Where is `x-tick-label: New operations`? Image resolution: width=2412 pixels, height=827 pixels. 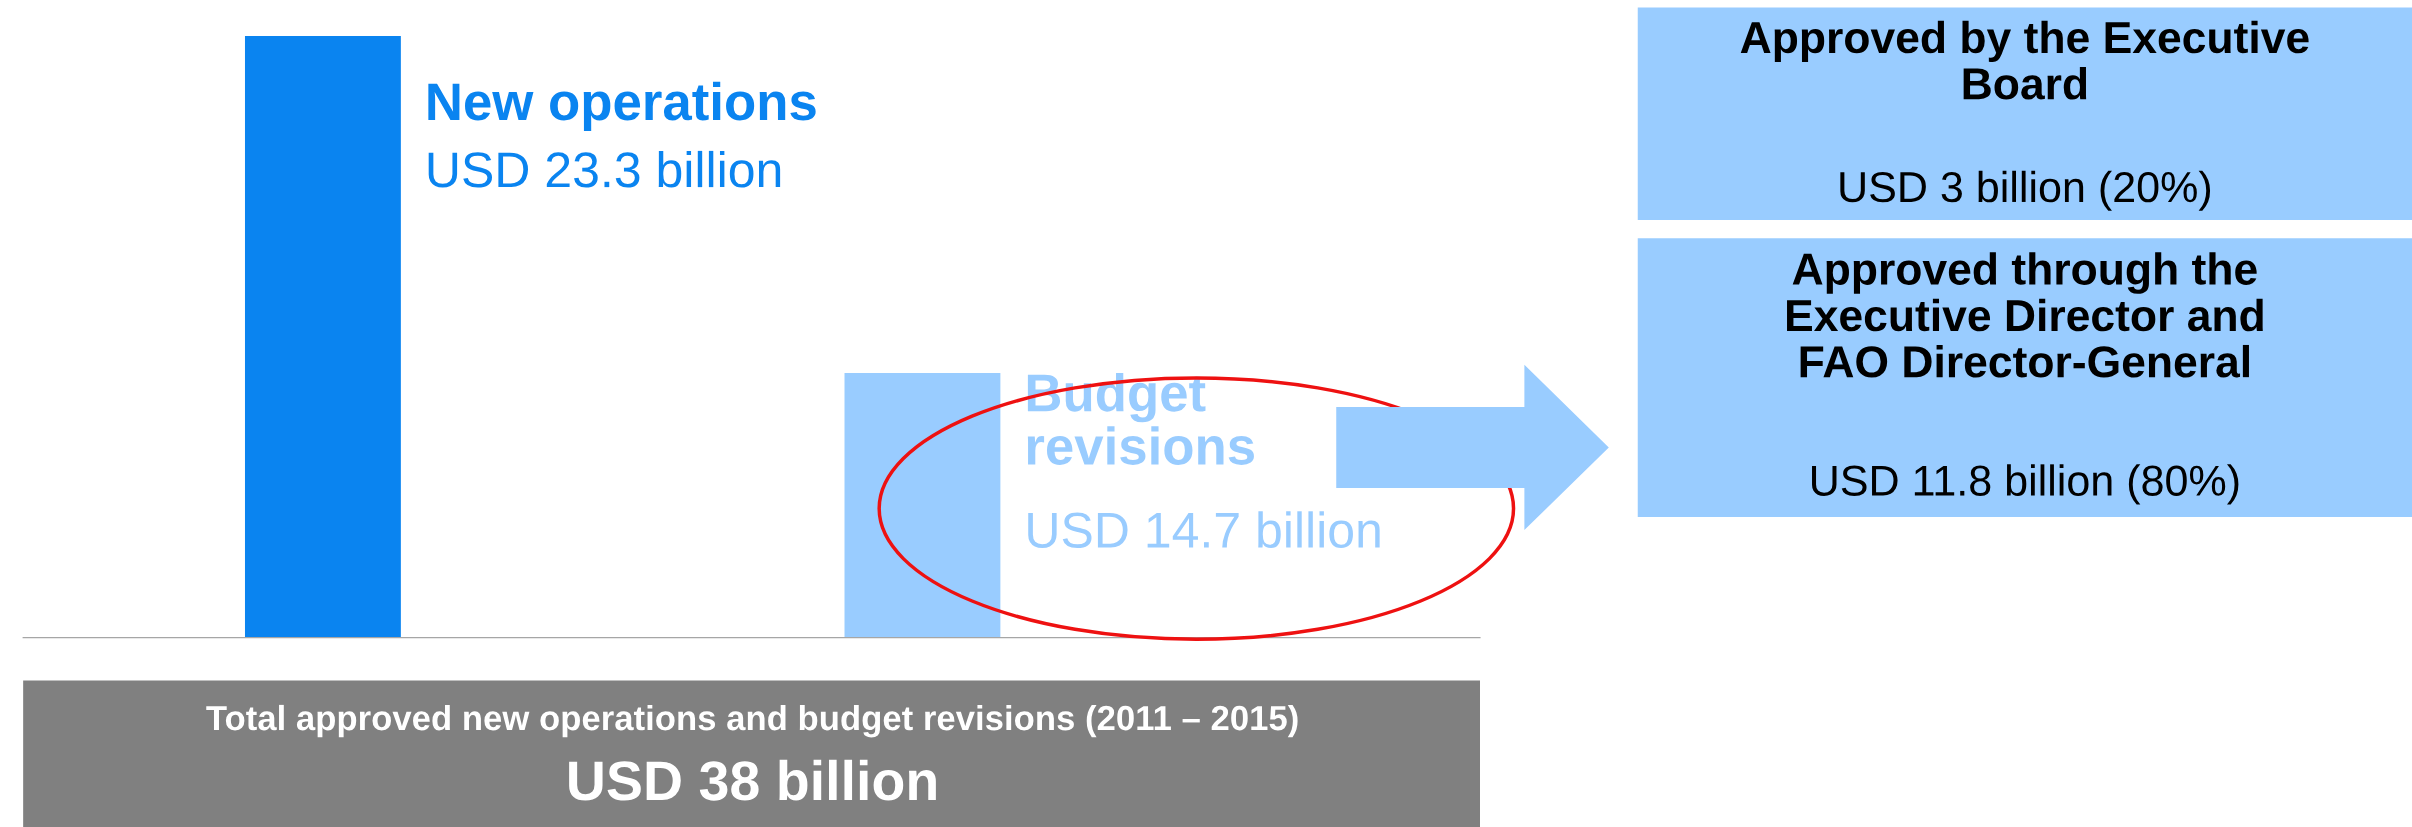
x-tick-label: New operations is located at coordinates (622, 106).